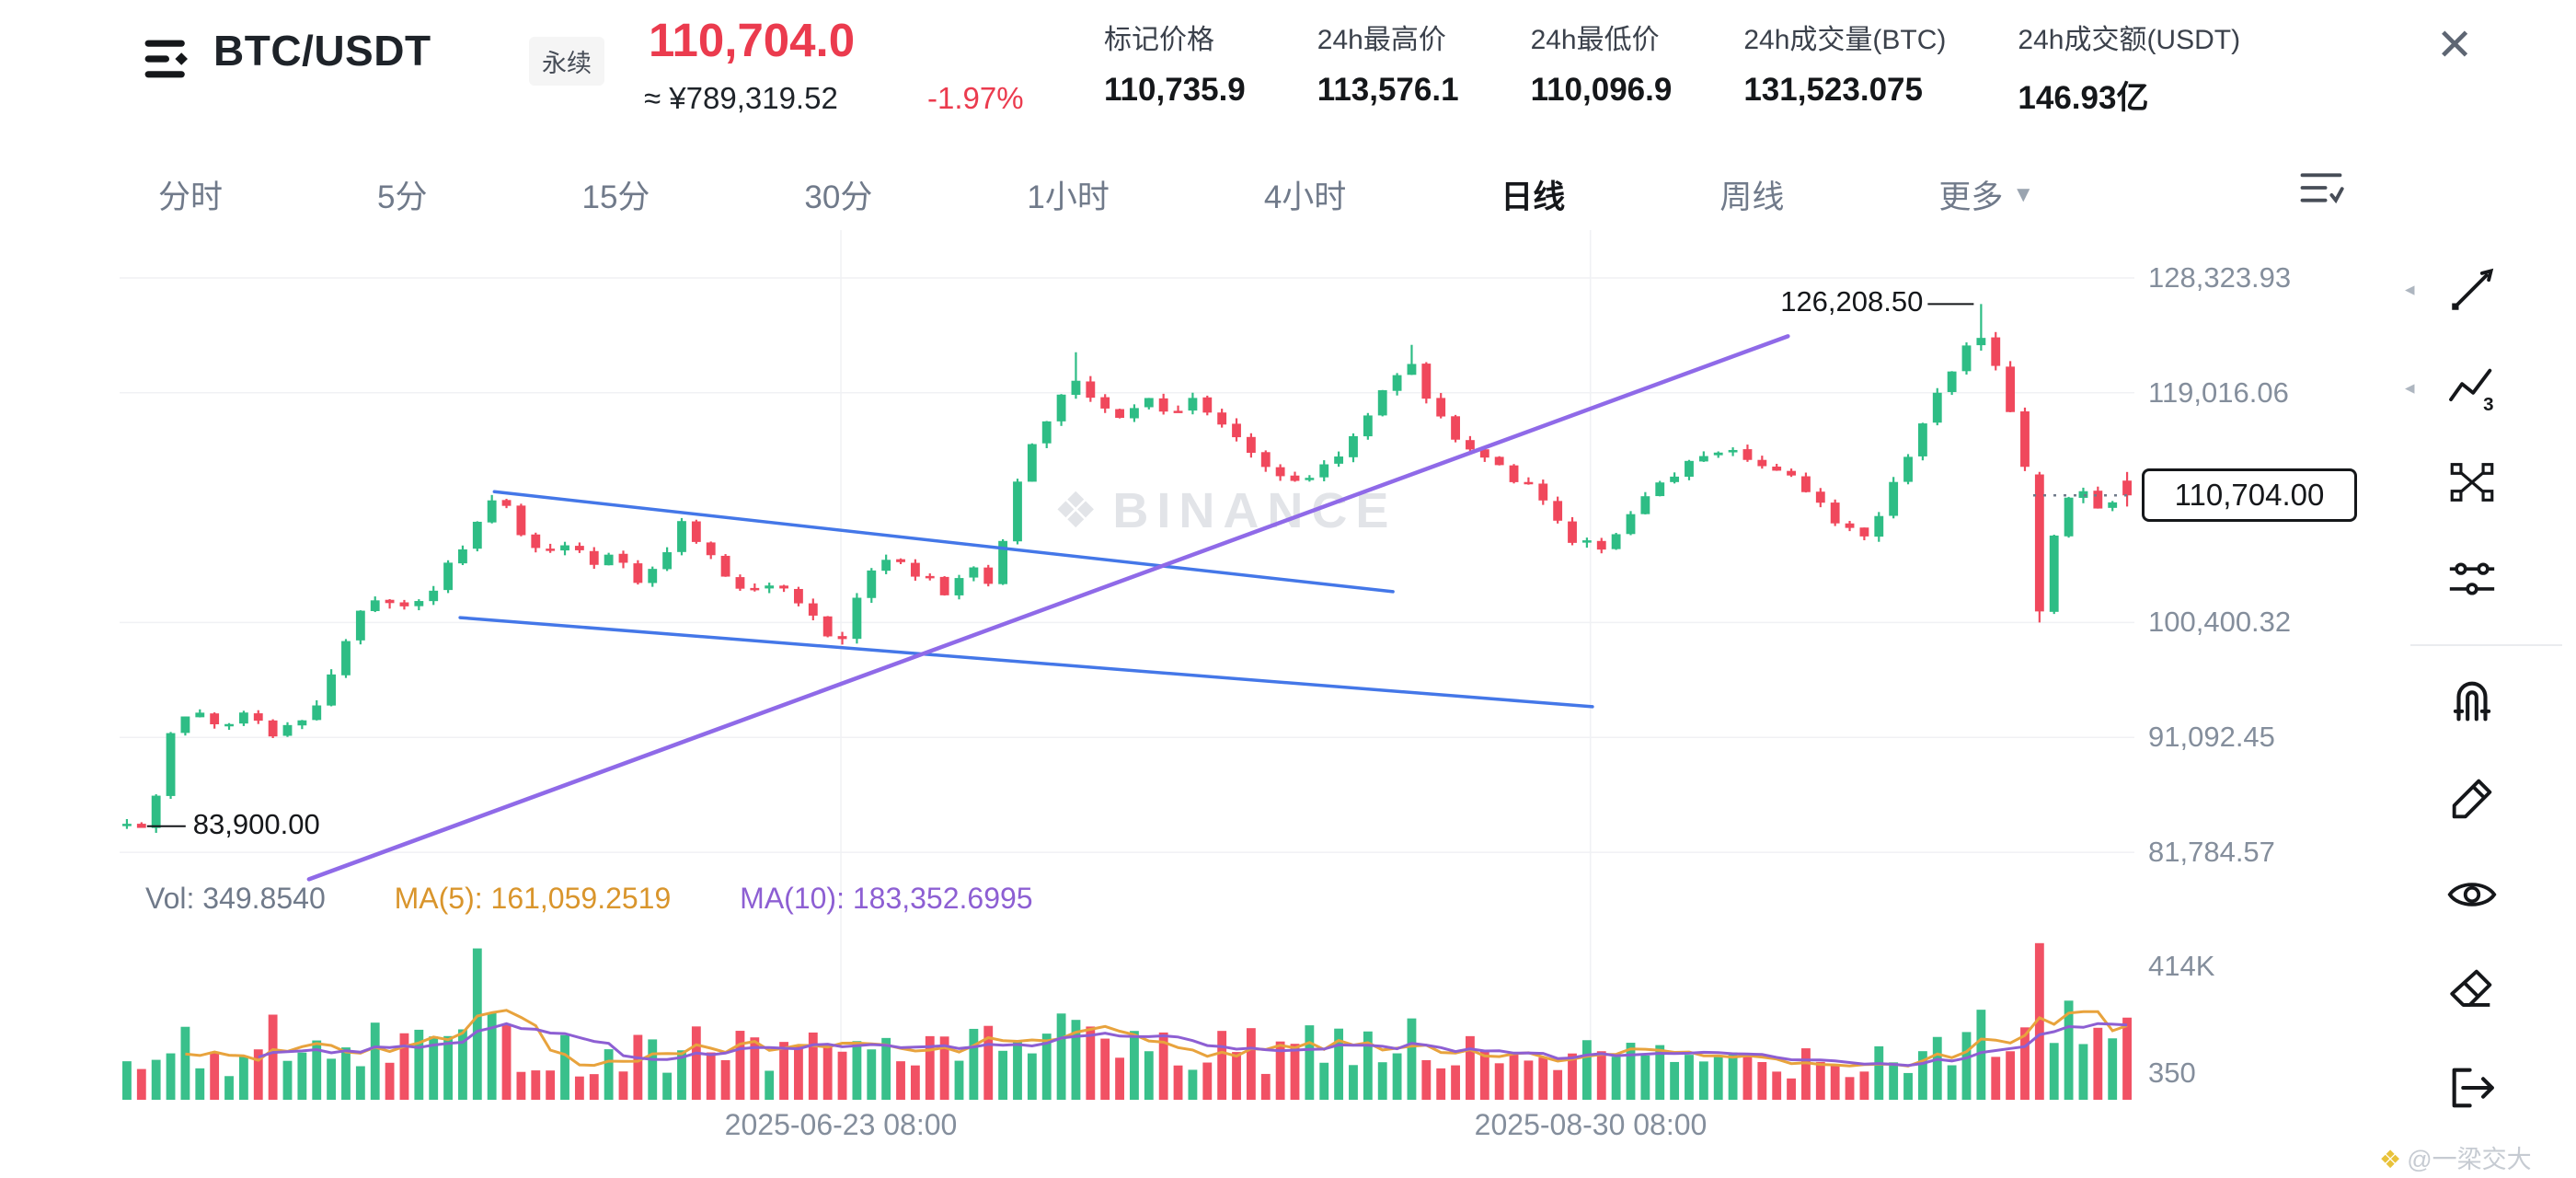  What do you see at coordinates (1845, 66) in the screenshot?
I see `stat-24h-volume-btc: 24h成交量(BTC) 131,523.075` at bounding box center [1845, 66].